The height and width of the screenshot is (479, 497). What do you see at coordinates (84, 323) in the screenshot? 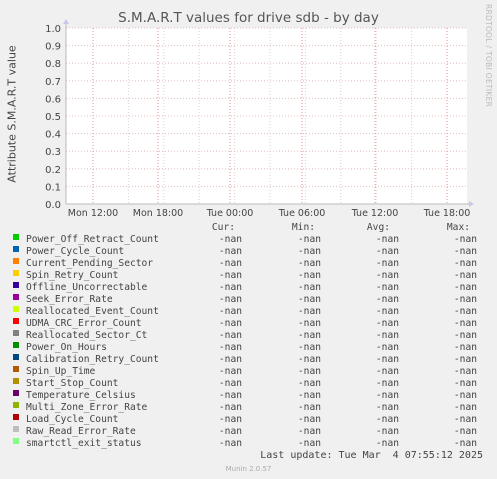
I see `legend-series-name: UDMA_CRC_Error_Count` at bounding box center [84, 323].